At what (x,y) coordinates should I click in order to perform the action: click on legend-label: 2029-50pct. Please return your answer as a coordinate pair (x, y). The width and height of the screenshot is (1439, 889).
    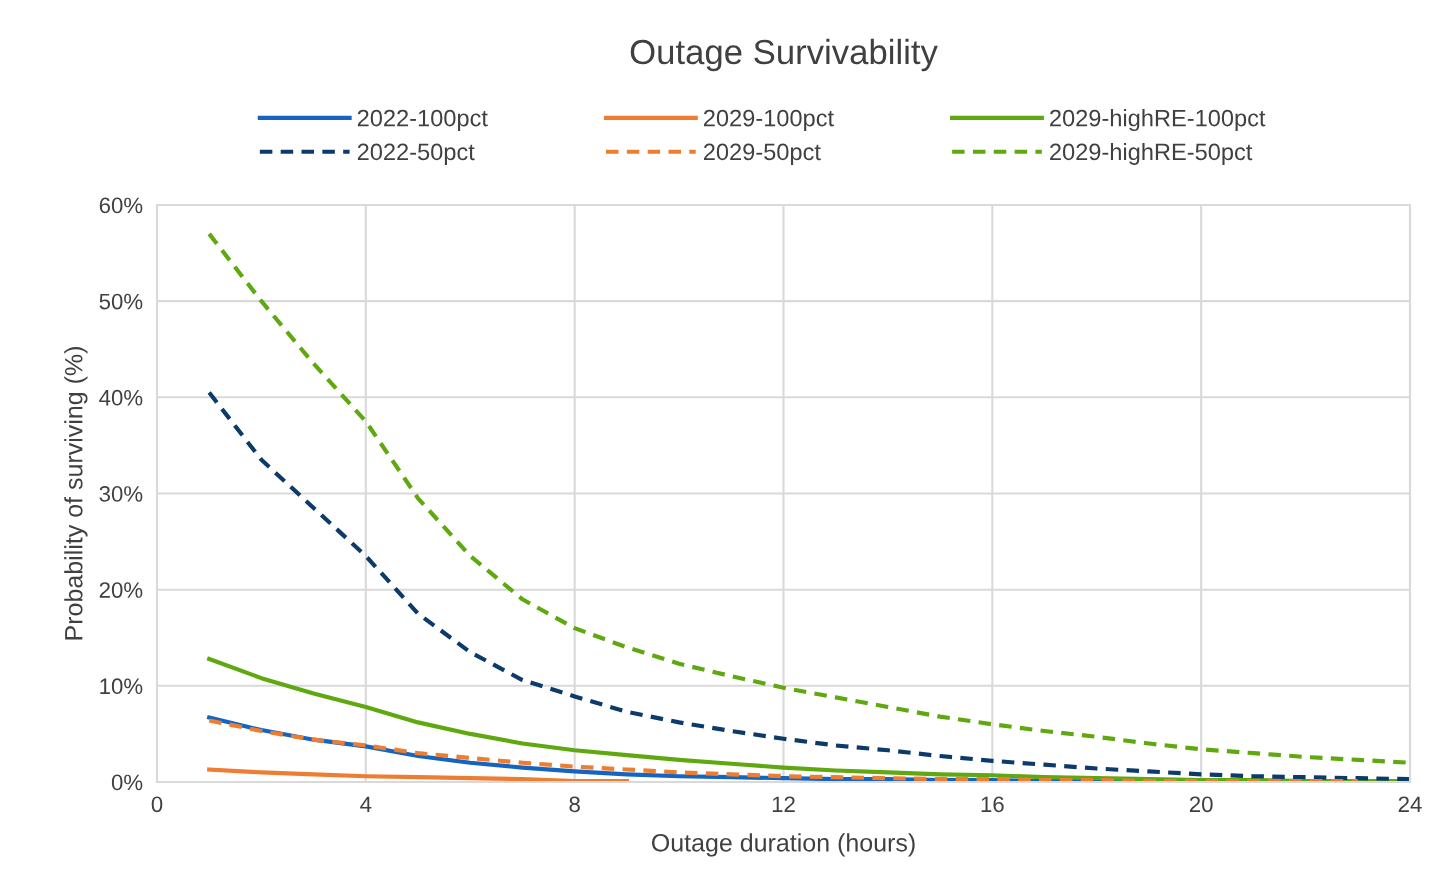
    Looking at the image, I should click on (762, 154).